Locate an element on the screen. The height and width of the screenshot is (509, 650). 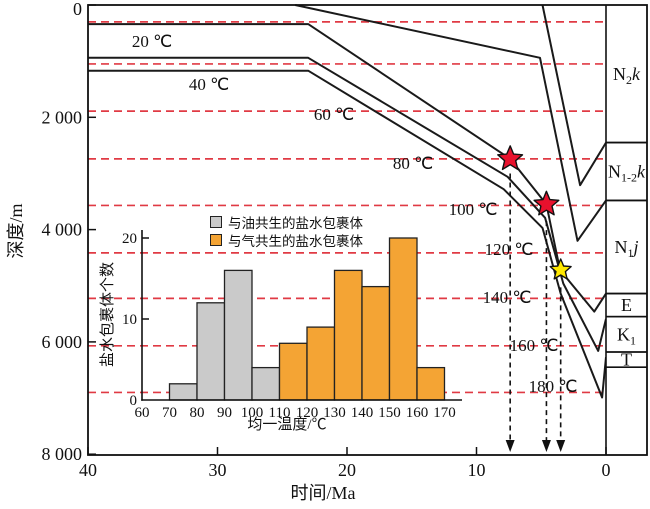
inset-y-axis-title: 盐水包裹体个数 is located at coordinates (108, 314).